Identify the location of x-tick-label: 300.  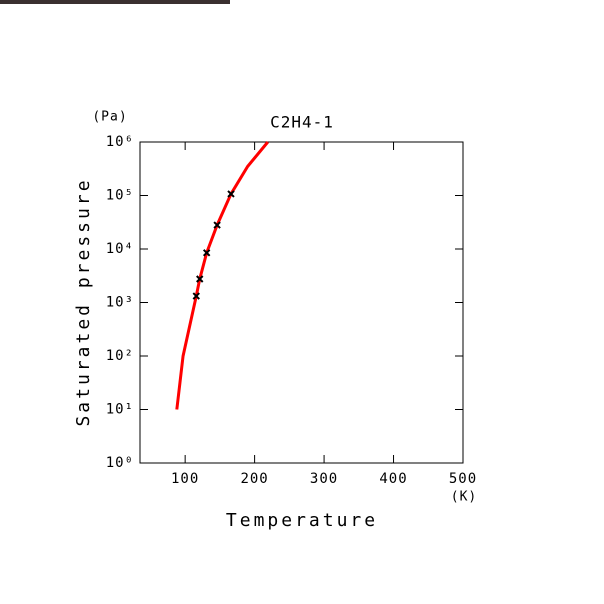
(324, 479).